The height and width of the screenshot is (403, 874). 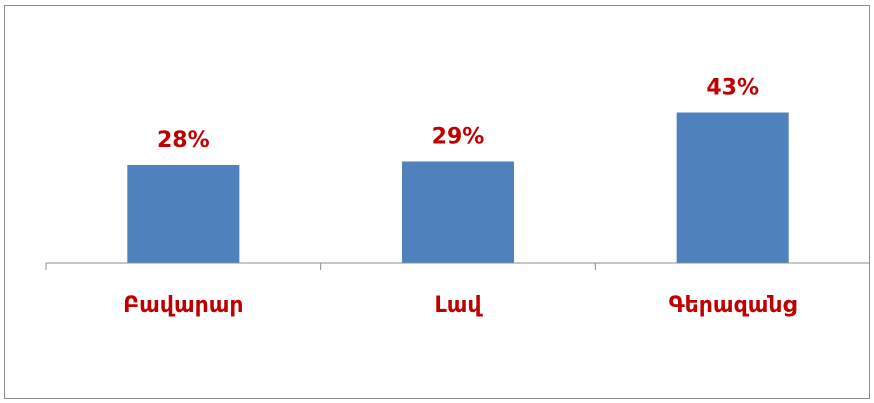 I want to click on data-label: 29%, so click(x=458, y=137).